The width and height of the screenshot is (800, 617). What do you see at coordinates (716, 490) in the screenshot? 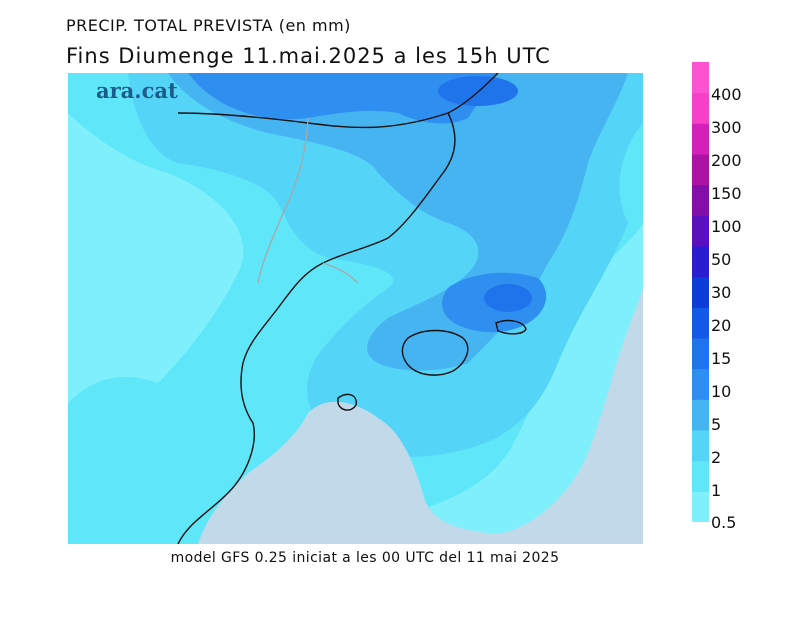
I see `legend-label-1: 1` at bounding box center [716, 490].